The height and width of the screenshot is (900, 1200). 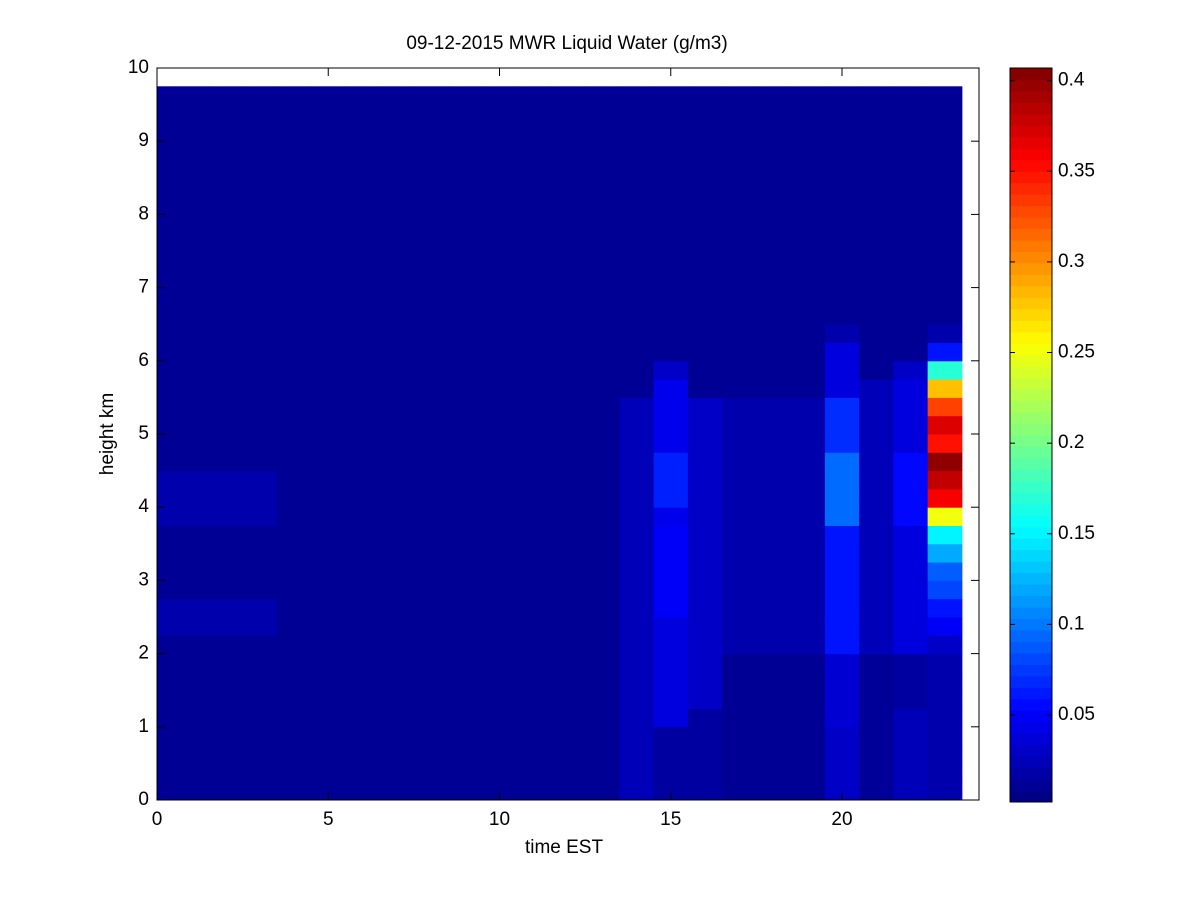 I want to click on y-tick-label: 1, so click(x=143, y=726).